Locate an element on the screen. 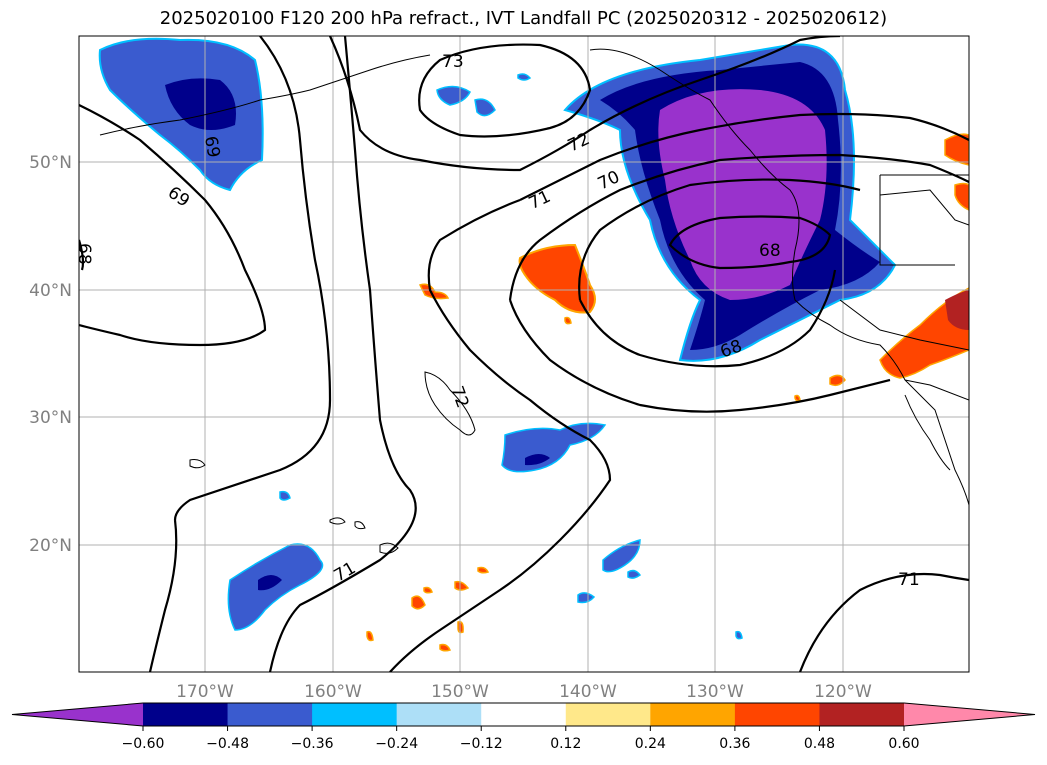 The height and width of the screenshot is (765, 1047). lon-label: 160°W is located at coordinates (333, 692).